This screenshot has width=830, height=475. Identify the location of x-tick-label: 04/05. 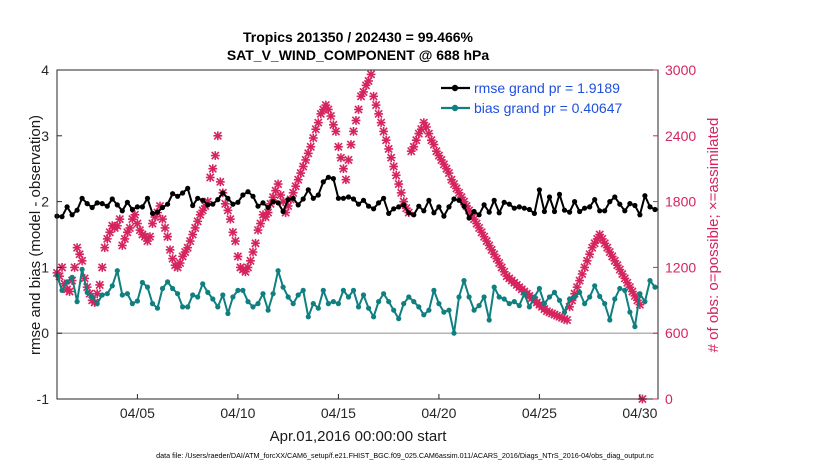
(137, 413).